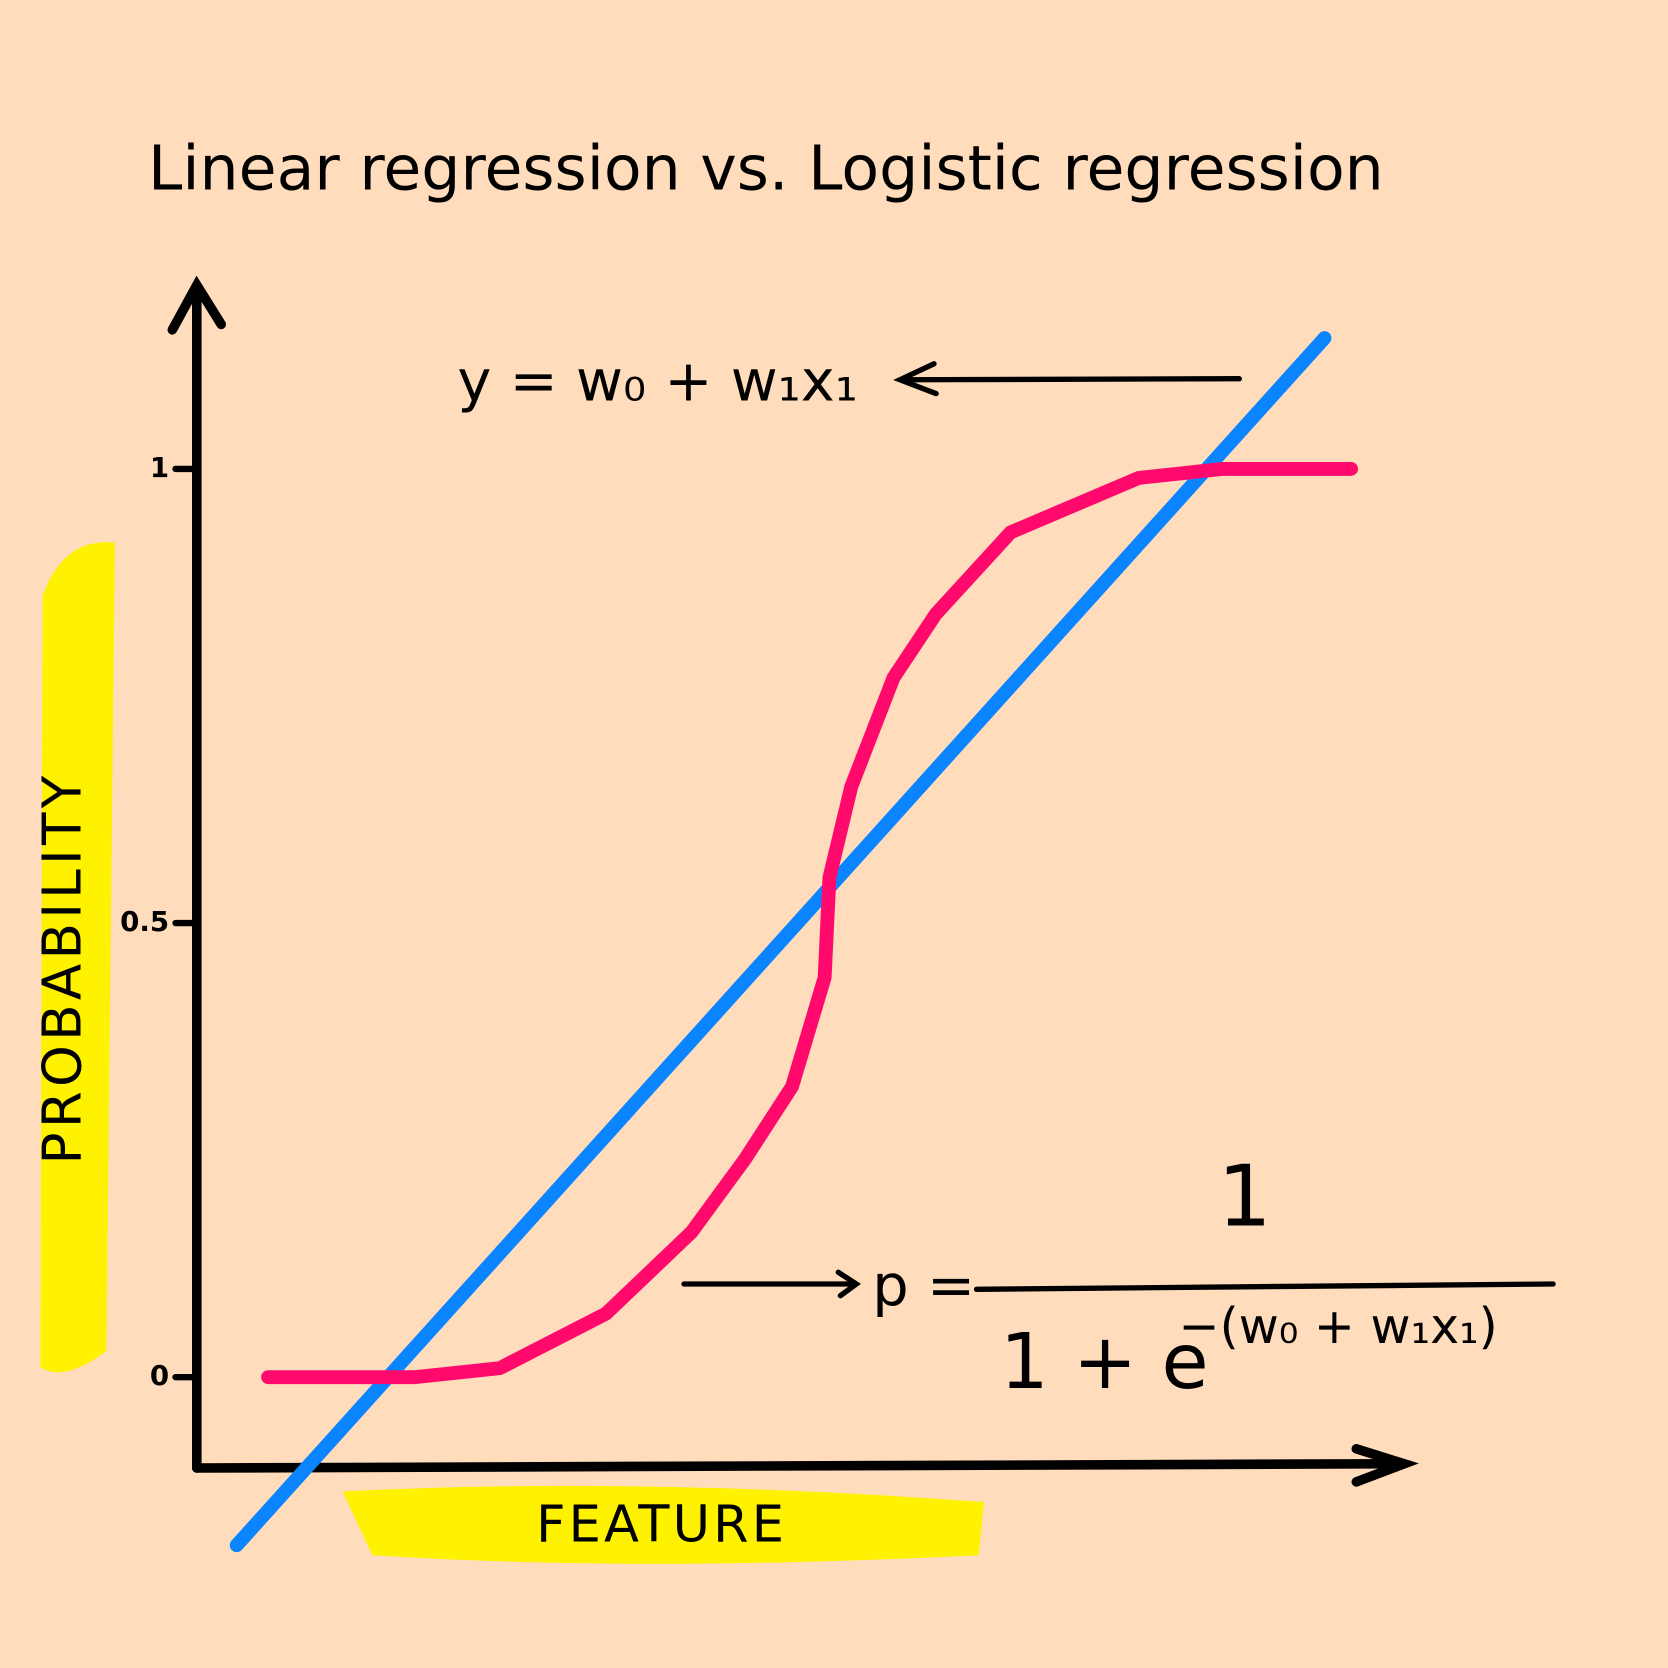  I want to click on y-axis-arrow, so click(197, 305).